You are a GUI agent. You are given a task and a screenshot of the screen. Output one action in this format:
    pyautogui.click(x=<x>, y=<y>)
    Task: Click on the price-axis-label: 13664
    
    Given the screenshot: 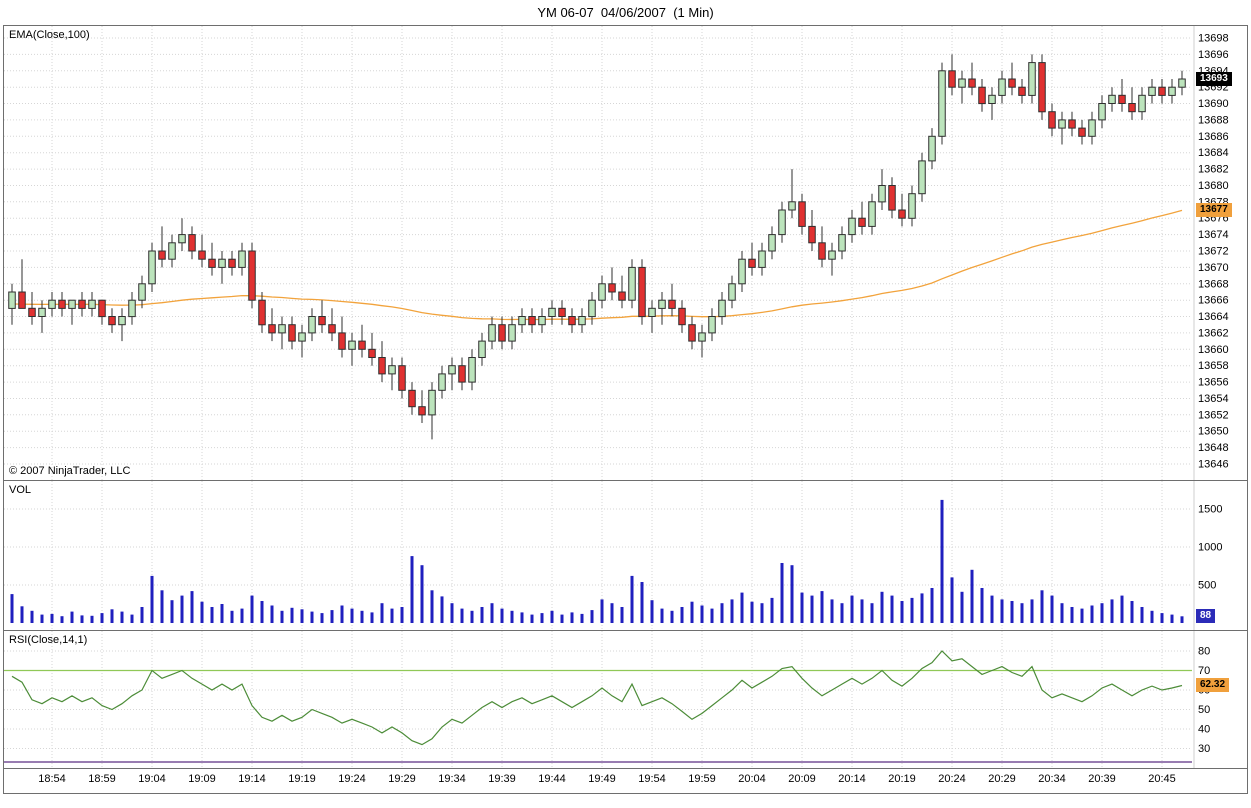 What is the action you would take?
    pyautogui.click(x=1213, y=317)
    